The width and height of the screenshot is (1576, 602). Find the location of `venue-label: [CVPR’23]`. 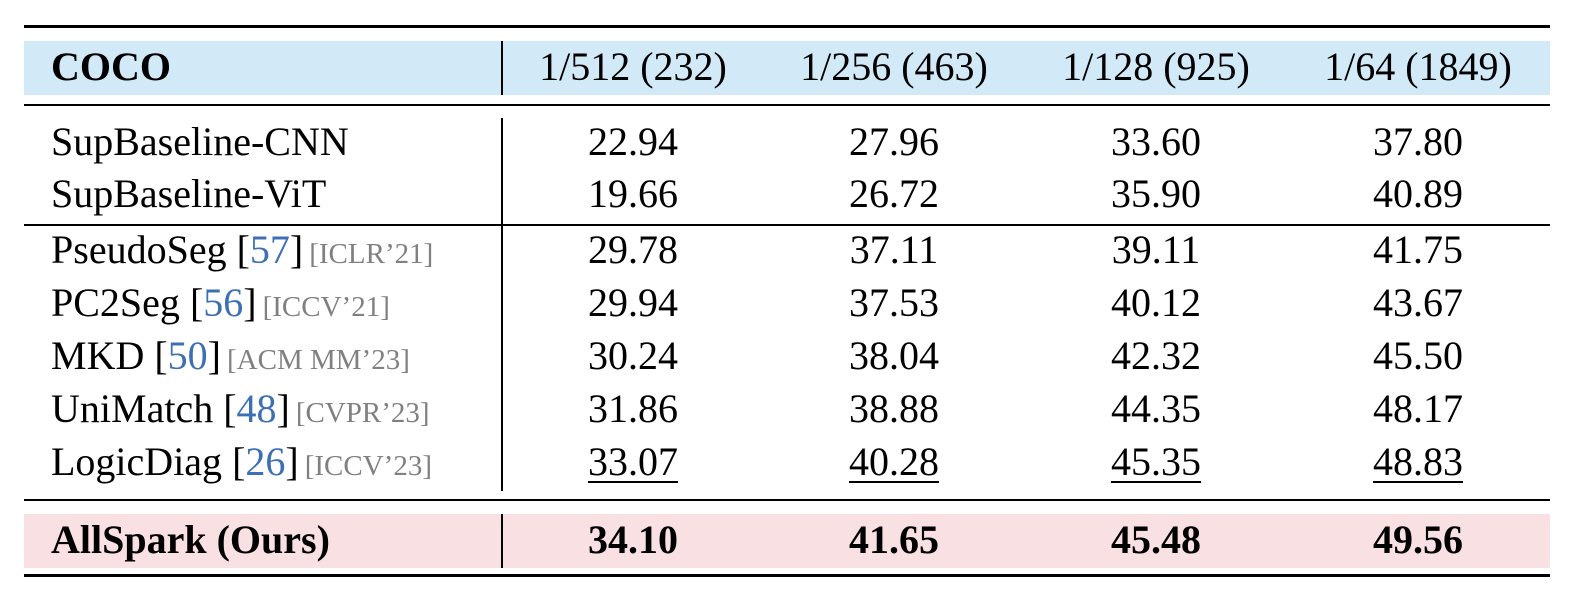

venue-label: [CVPR’23] is located at coordinates (362, 413).